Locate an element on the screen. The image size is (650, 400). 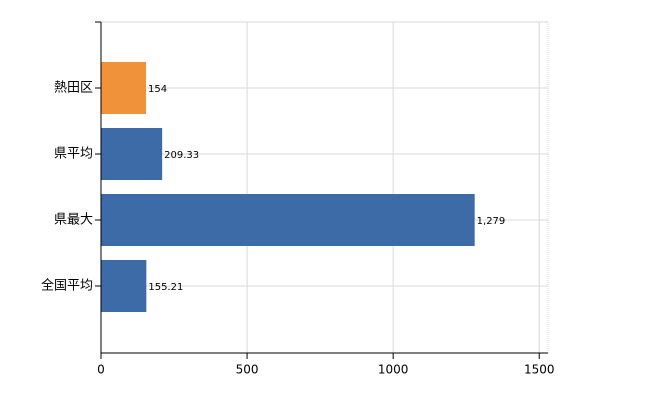
y-tick-label: 県最大 is located at coordinates (73, 220).